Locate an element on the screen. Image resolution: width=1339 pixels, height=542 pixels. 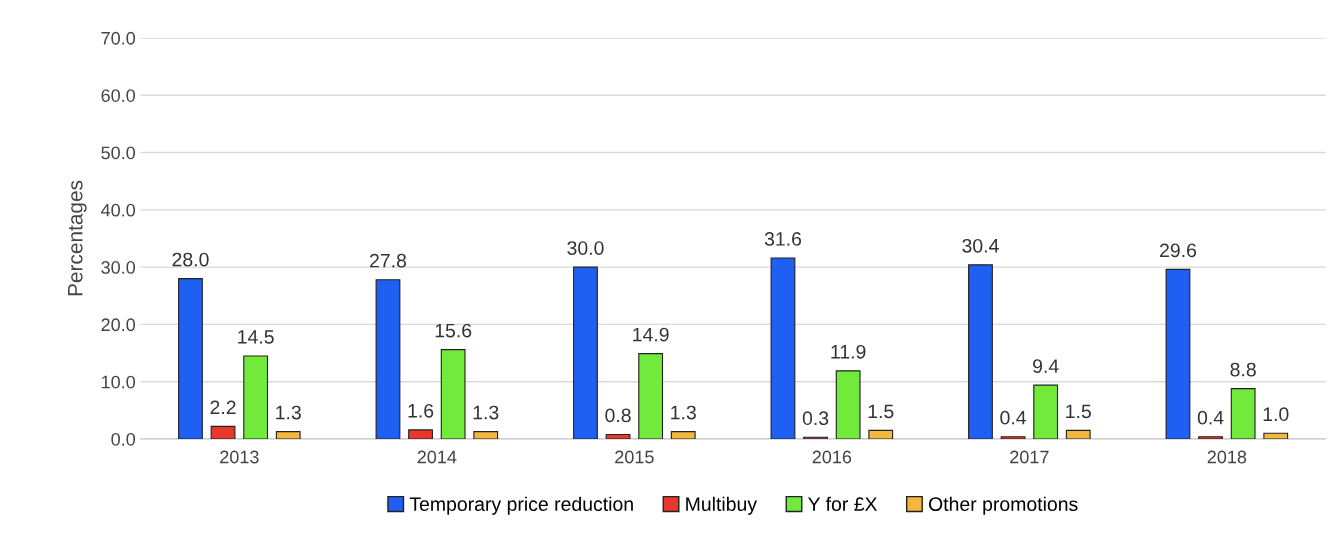
data-label: 29.6 is located at coordinates (1178, 250).